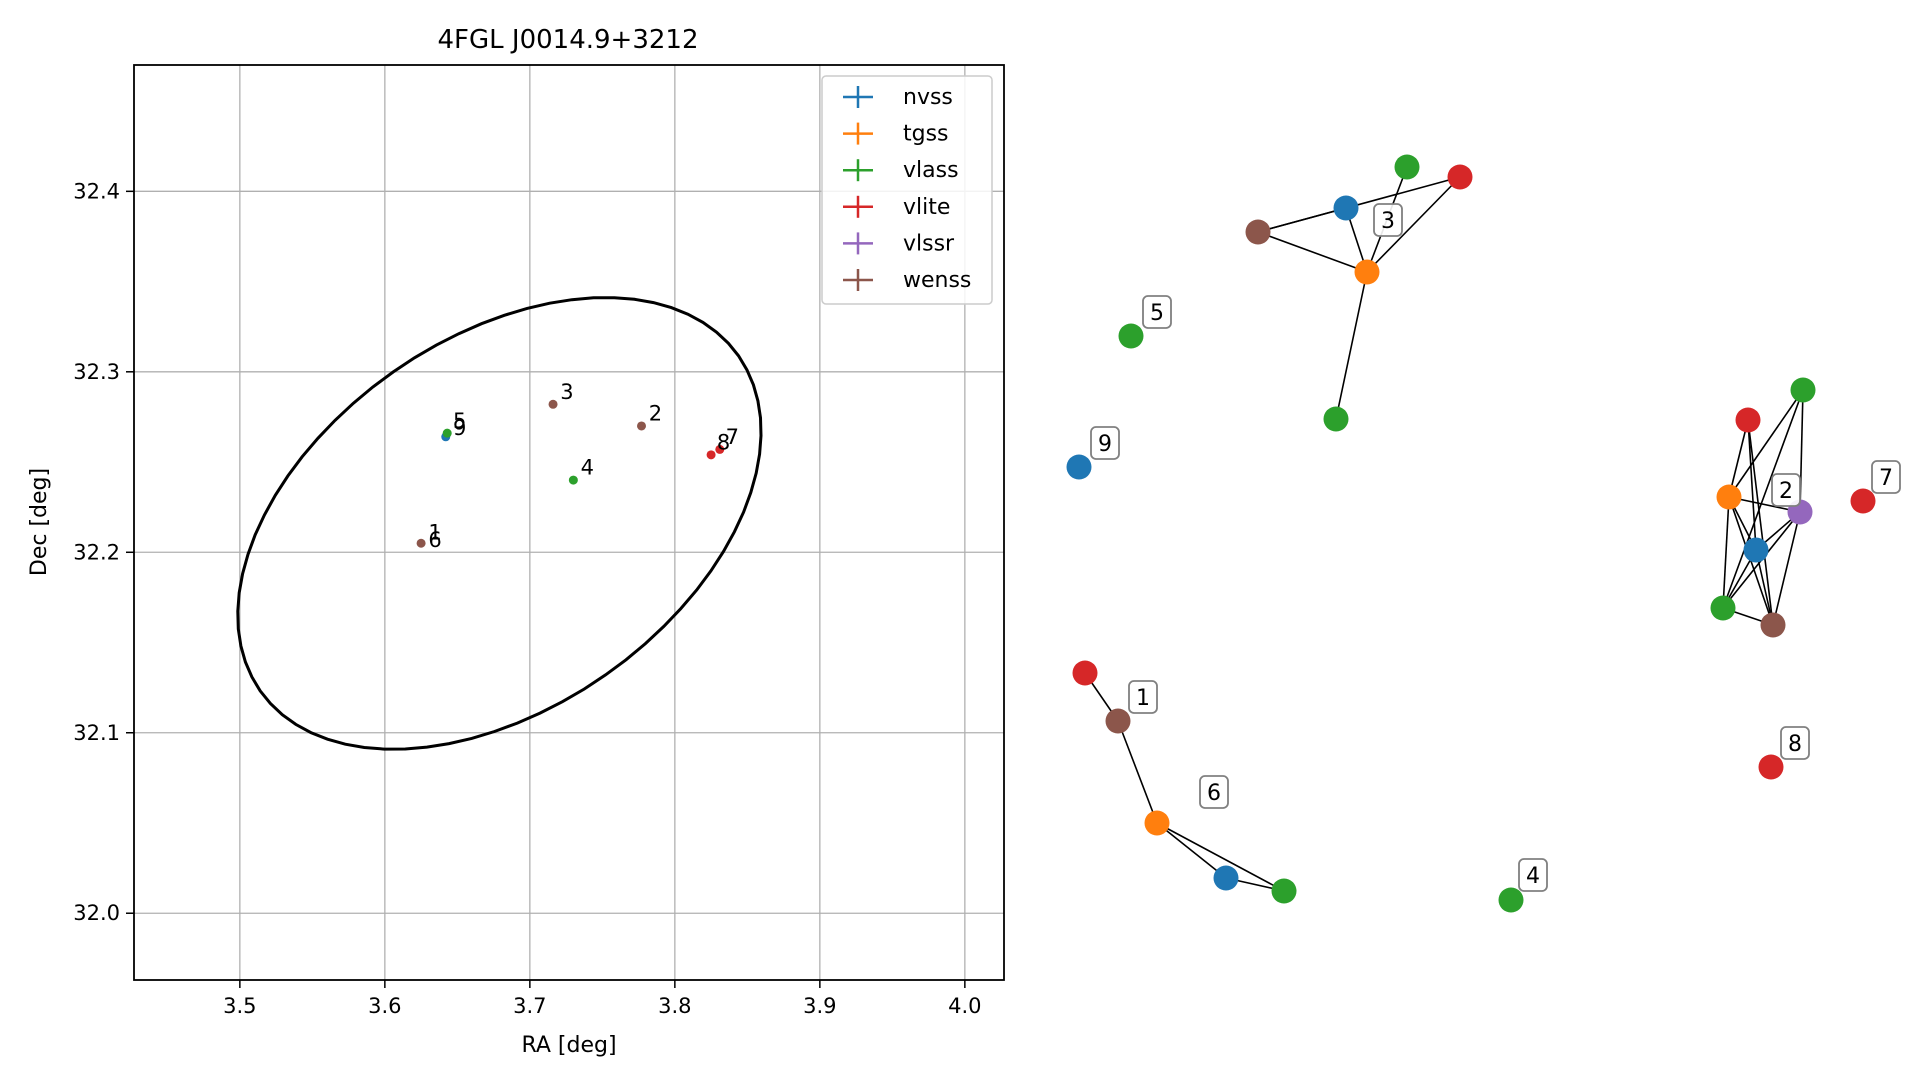 The height and width of the screenshot is (1080, 1919). Describe the element at coordinates (1748, 420) in the screenshot. I see `network-node-c2-vlite` at that location.